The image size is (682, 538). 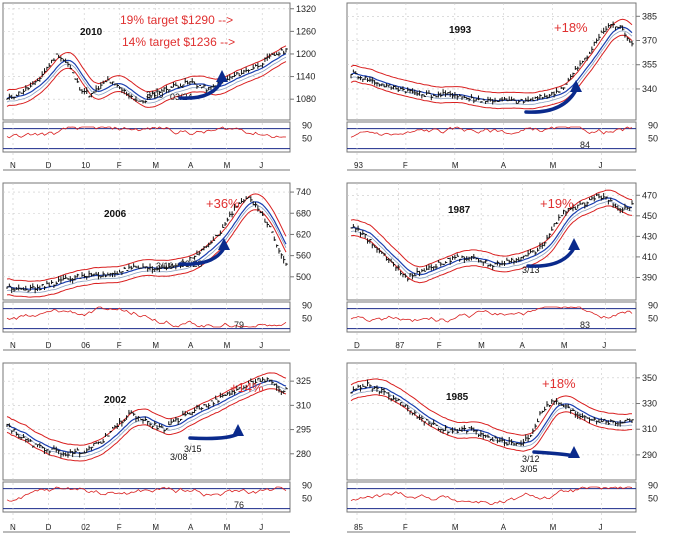 I want to click on oscillator-value-label: 83, so click(x=585, y=325).